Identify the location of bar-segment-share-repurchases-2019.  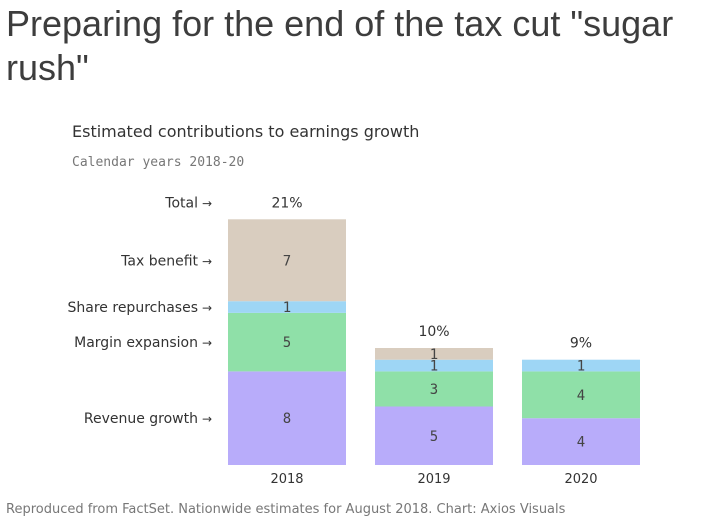
(434, 365).